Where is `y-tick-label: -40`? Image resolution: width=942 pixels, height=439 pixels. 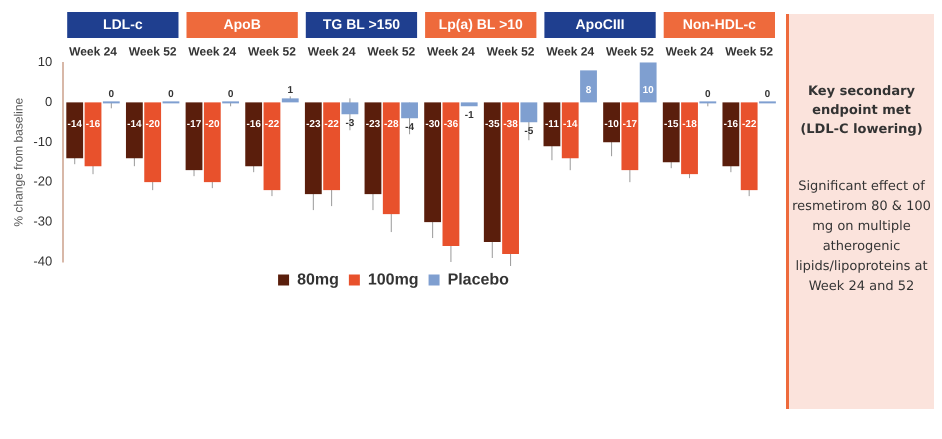 y-tick-label: -40 is located at coordinates (42, 261).